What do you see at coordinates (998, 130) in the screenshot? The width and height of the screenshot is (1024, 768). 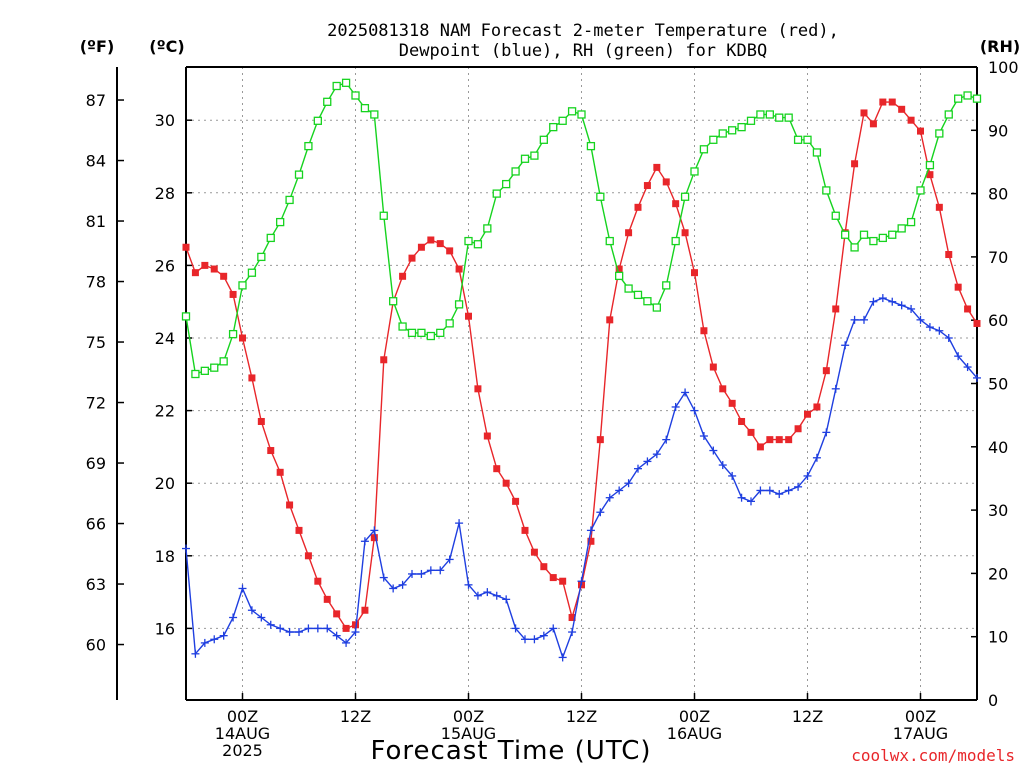 I see `rh-tick-label: 90` at bounding box center [998, 130].